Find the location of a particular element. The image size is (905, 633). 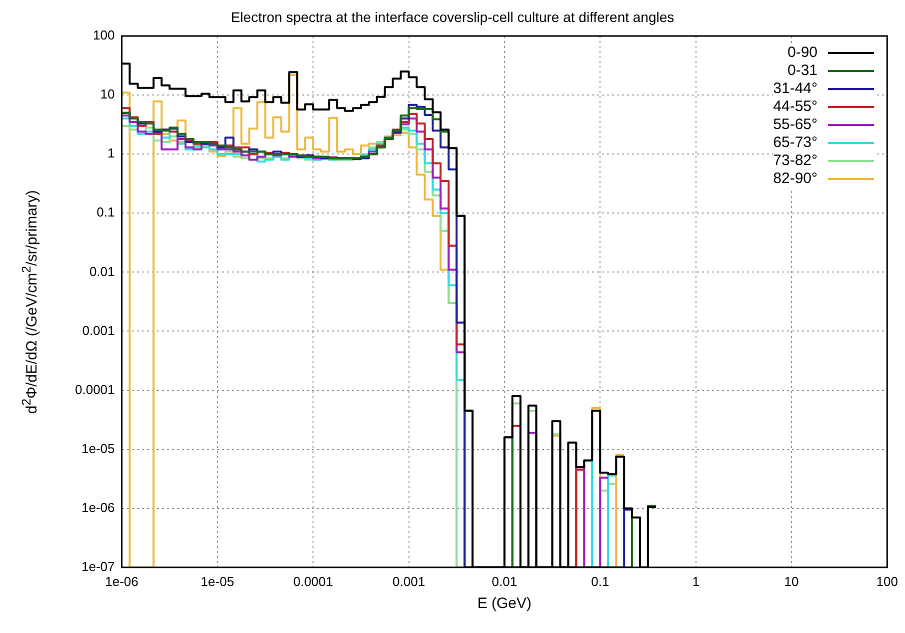

x-tick-label: 10 is located at coordinates (791, 581).